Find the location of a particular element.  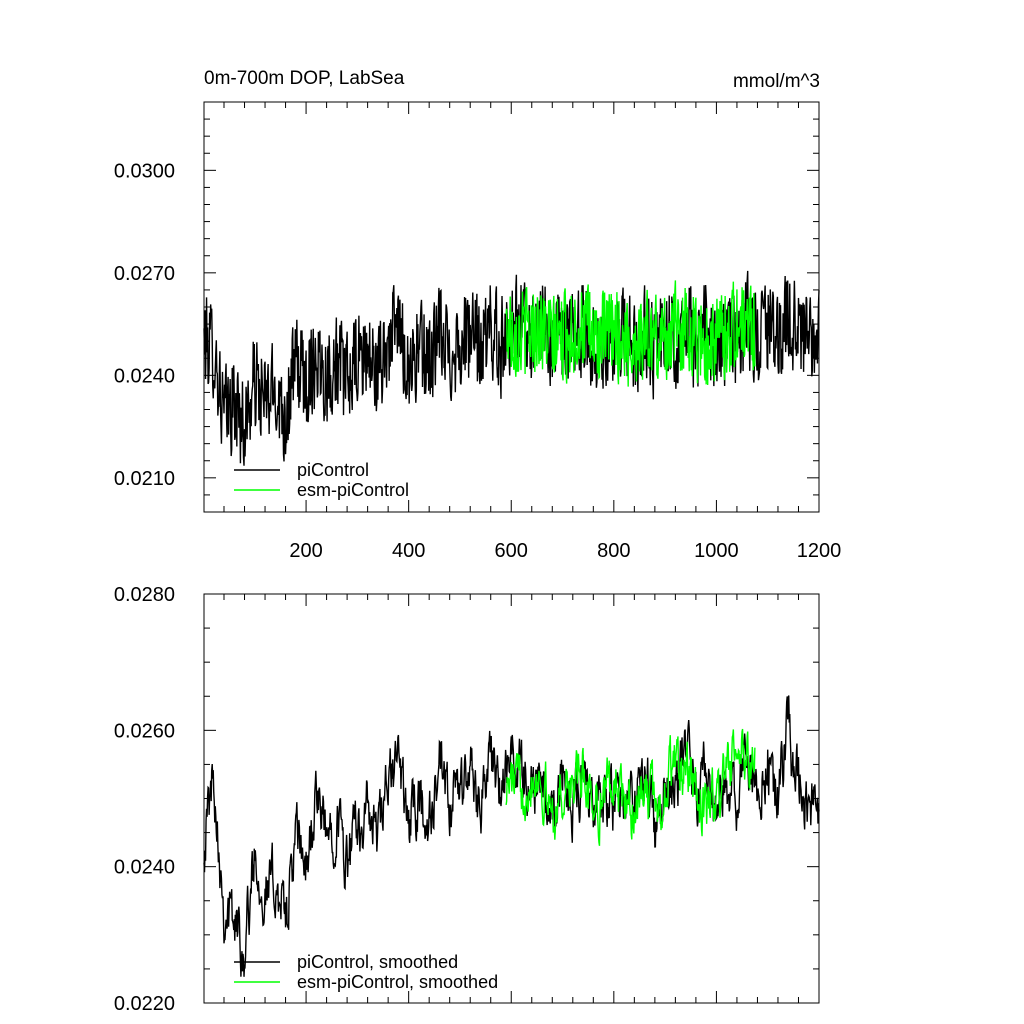

x-tick-label: 600 is located at coordinates (511, 551).